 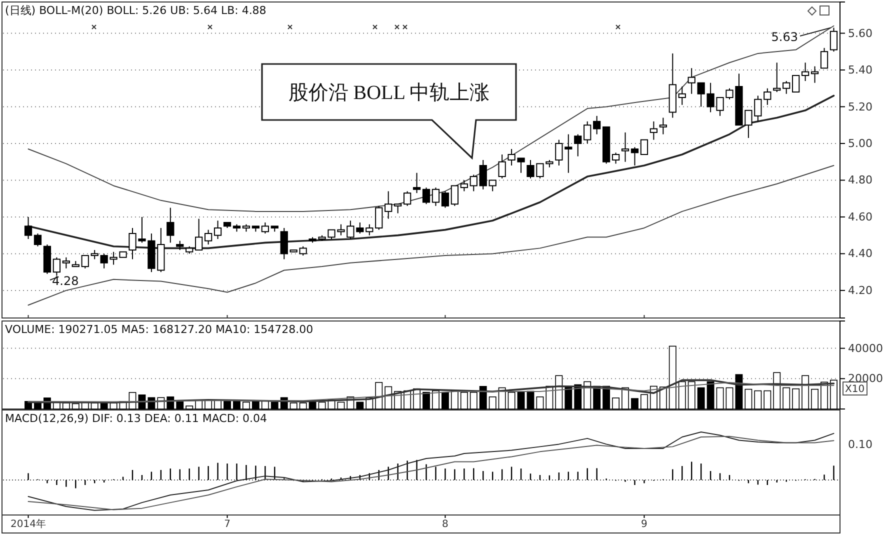 I want to click on y-tick-label: 4.20, so click(x=860, y=290).